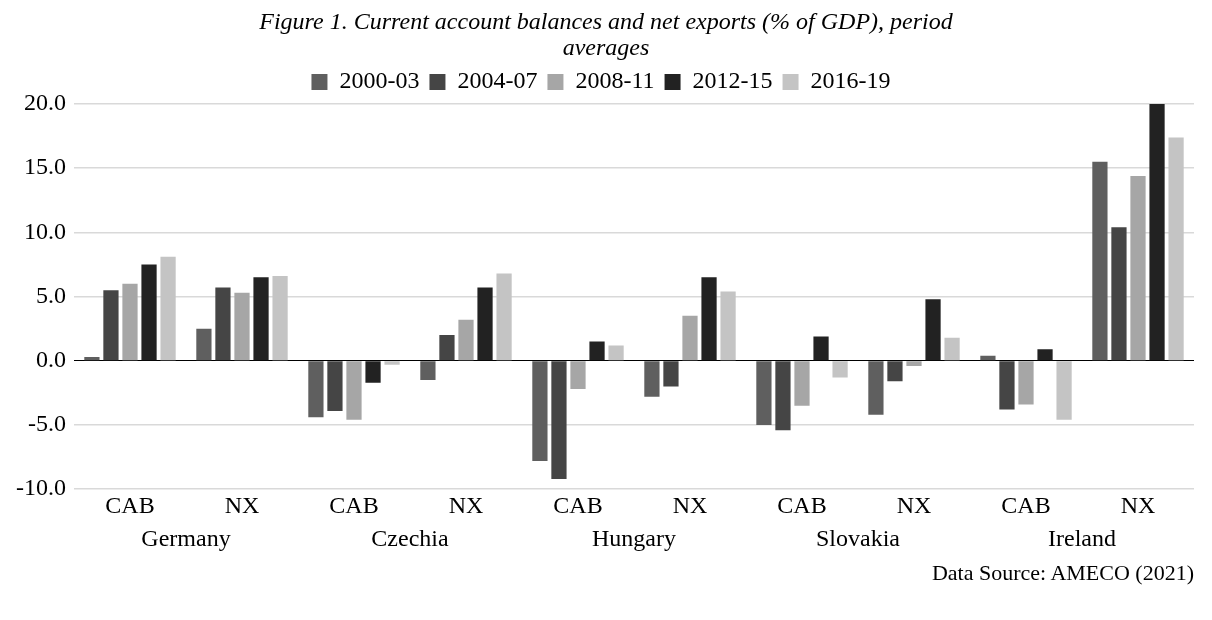  Describe the element at coordinates (46, 423) in the screenshot. I see `y-tick-label: -5.0` at that location.